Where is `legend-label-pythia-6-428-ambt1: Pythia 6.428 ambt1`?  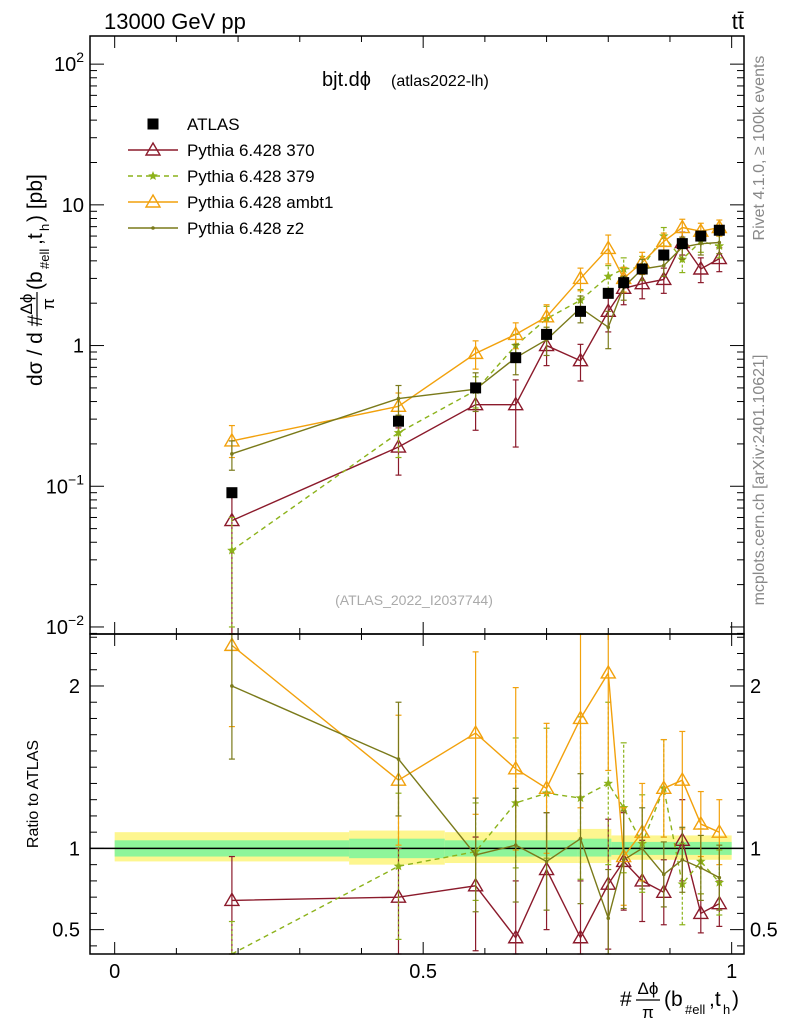 legend-label-pythia-6-428-ambt1: Pythia 6.428 ambt1 is located at coordinates (260, 202).